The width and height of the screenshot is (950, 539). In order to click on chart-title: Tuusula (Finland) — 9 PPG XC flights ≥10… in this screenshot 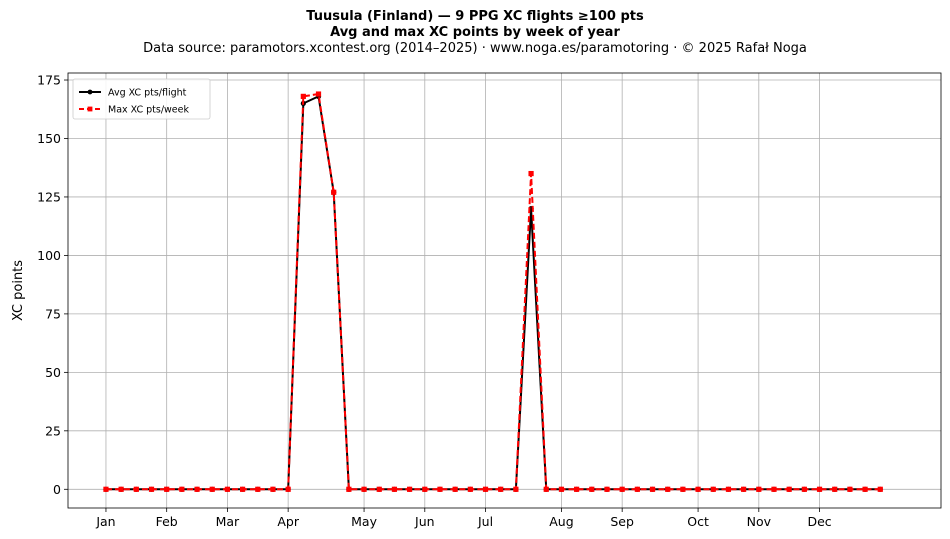, I will do `click(475, 16)`.